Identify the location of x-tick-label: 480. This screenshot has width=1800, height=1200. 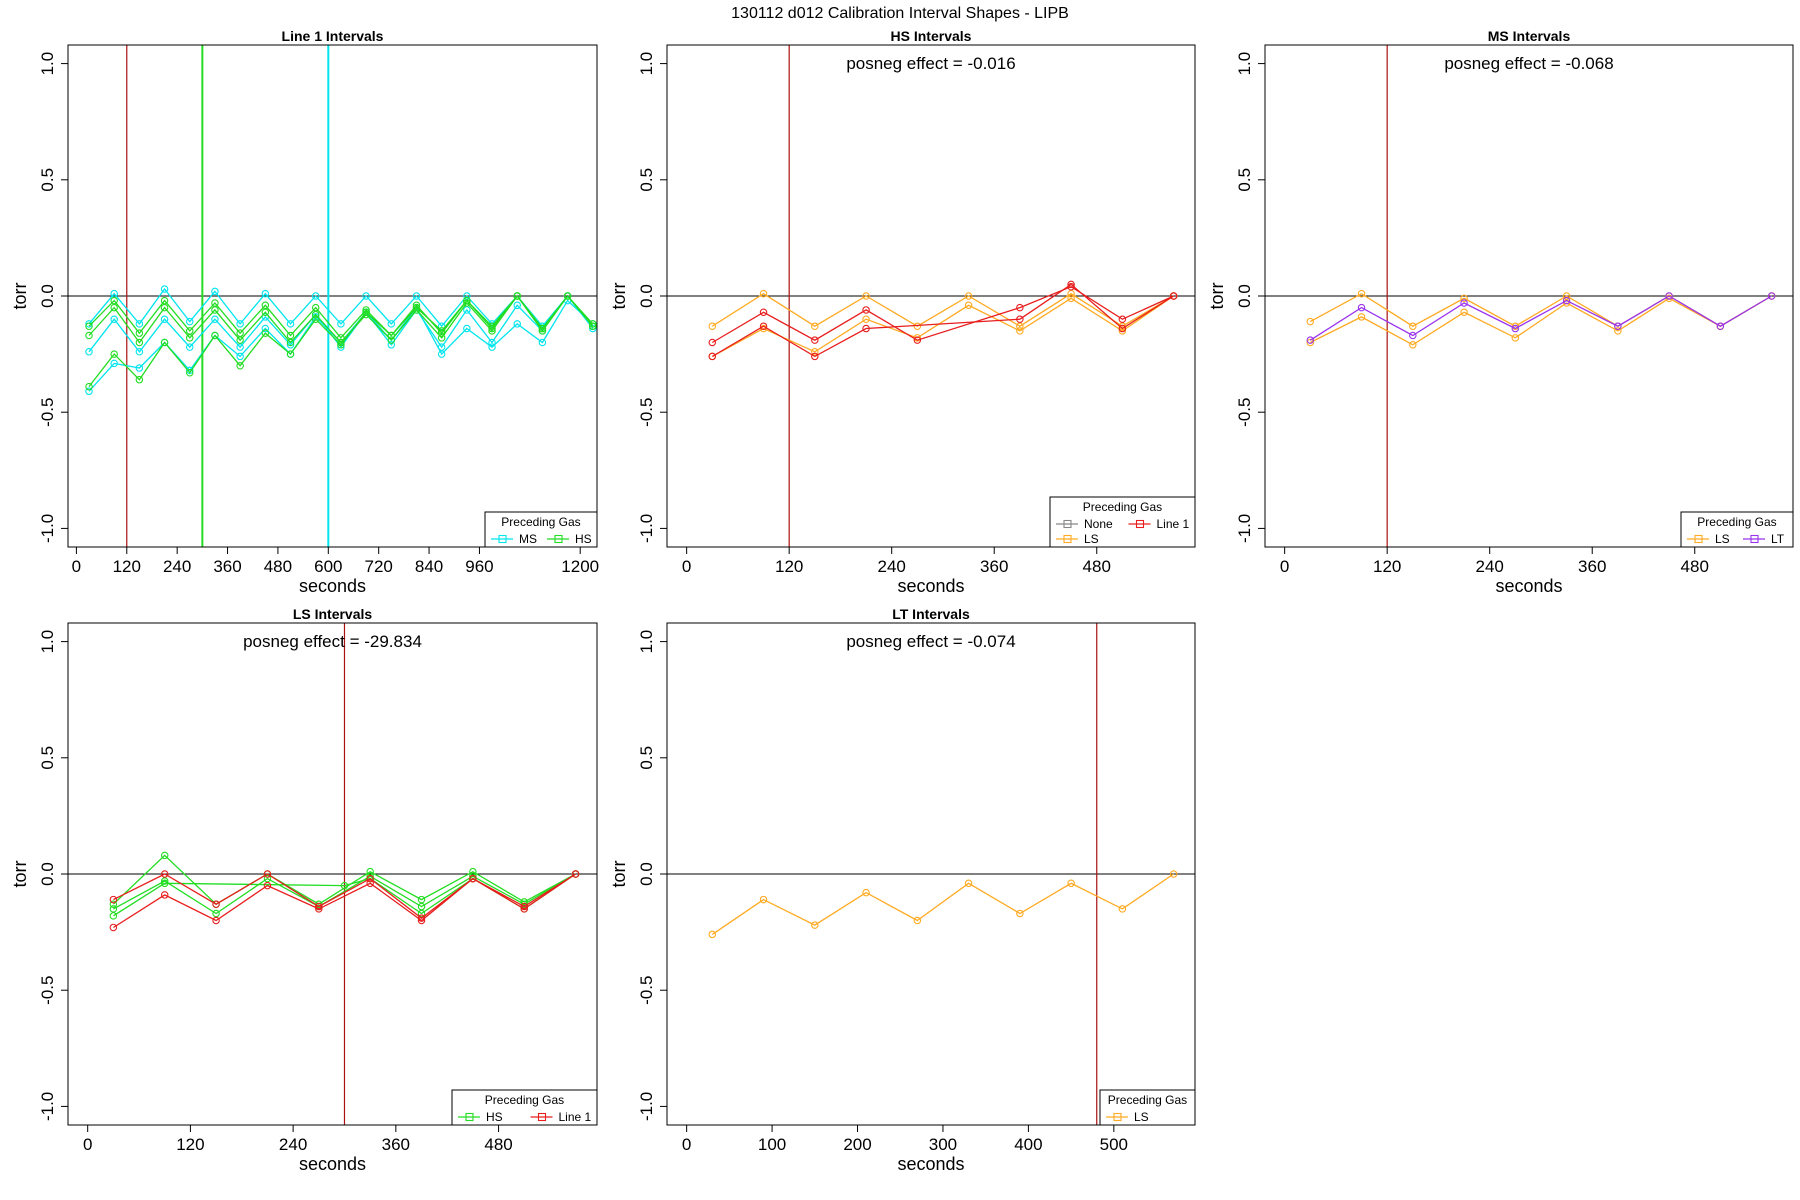
(1695, 566).